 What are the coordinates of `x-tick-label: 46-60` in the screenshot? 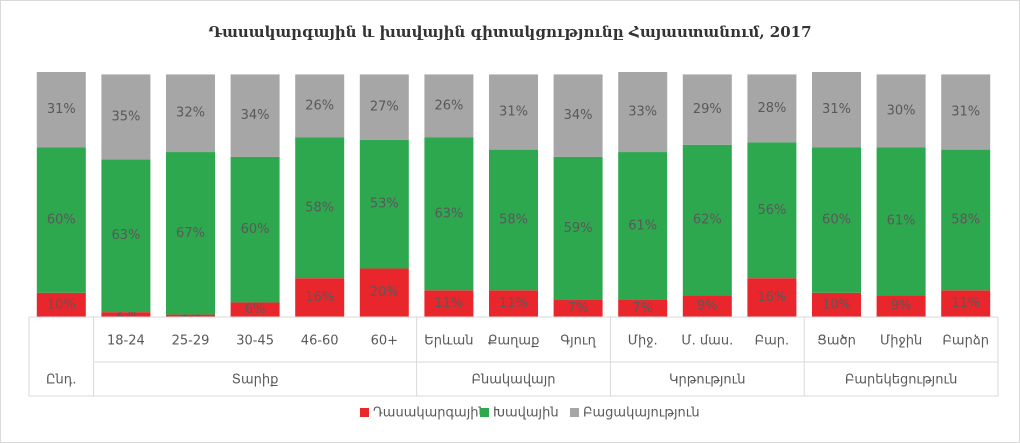 It's located at (320, 341).